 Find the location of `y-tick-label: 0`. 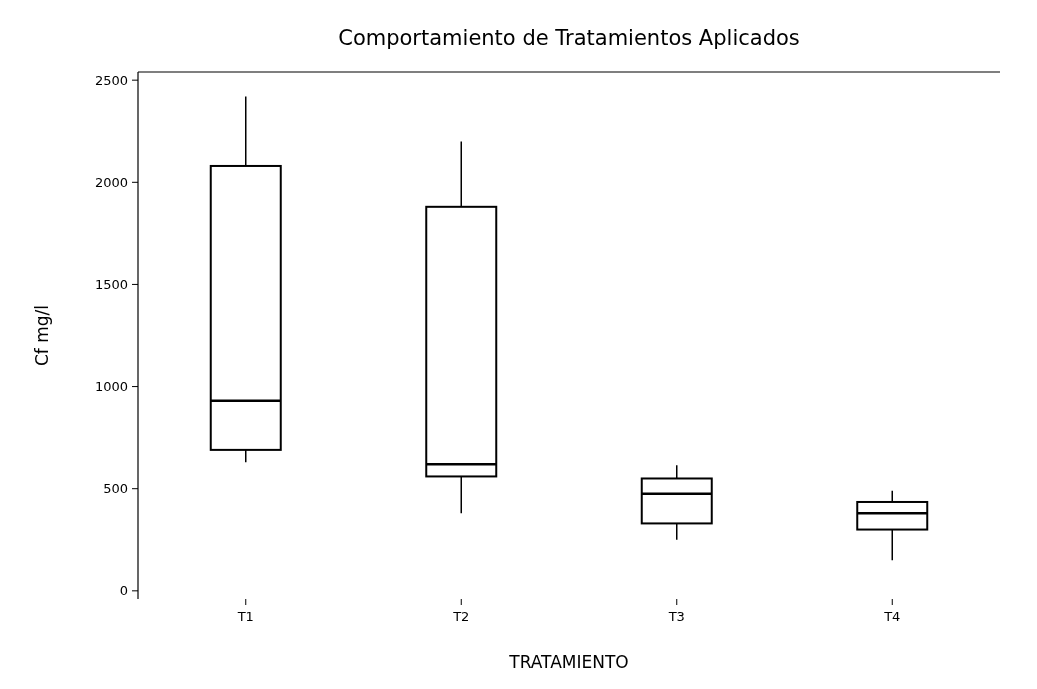

y-tick-label: 0 is located at coordinates (123, 591).